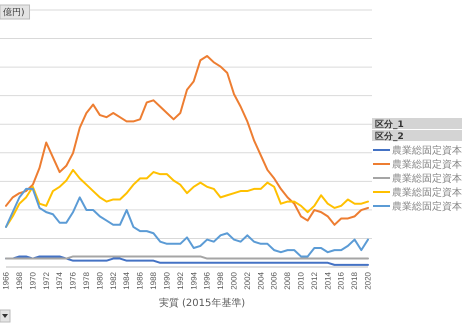 The image size is (462, 330). What do you see at coordinates (389, 136) in the screenshot?
I see `text: 区分_2` at bounding box center [389, 136].